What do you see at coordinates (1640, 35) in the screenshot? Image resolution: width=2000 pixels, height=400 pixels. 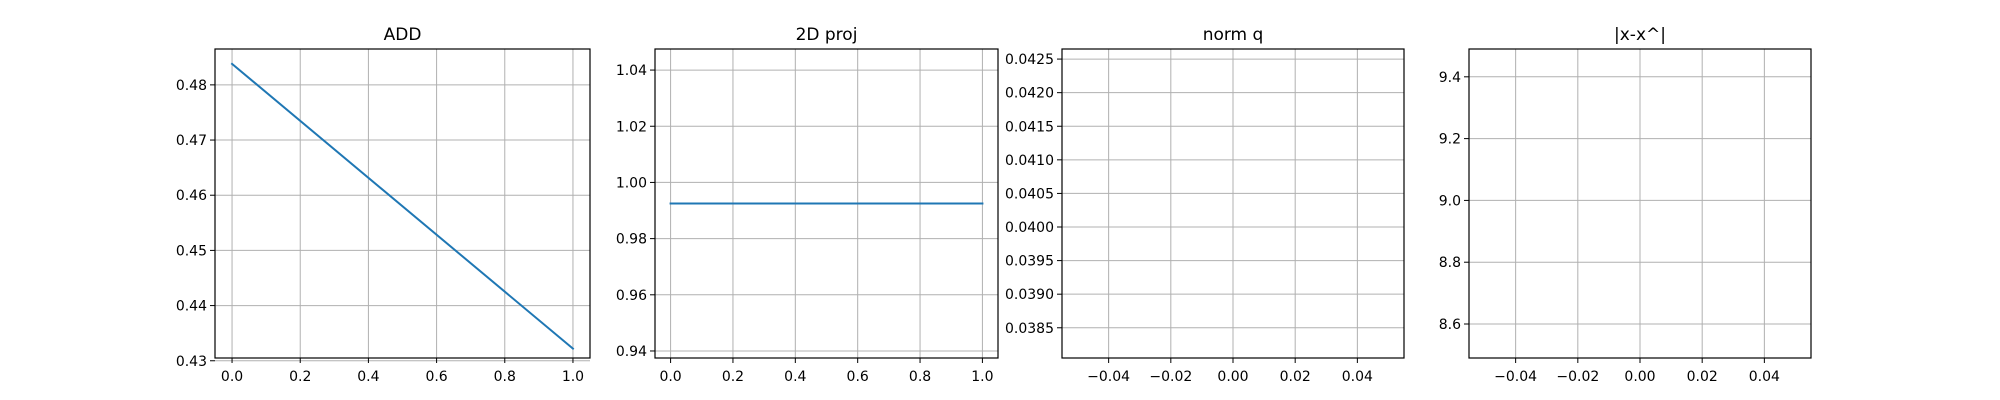 I see `chart-title: |x-x^|` at bounding box center [1640, 35].